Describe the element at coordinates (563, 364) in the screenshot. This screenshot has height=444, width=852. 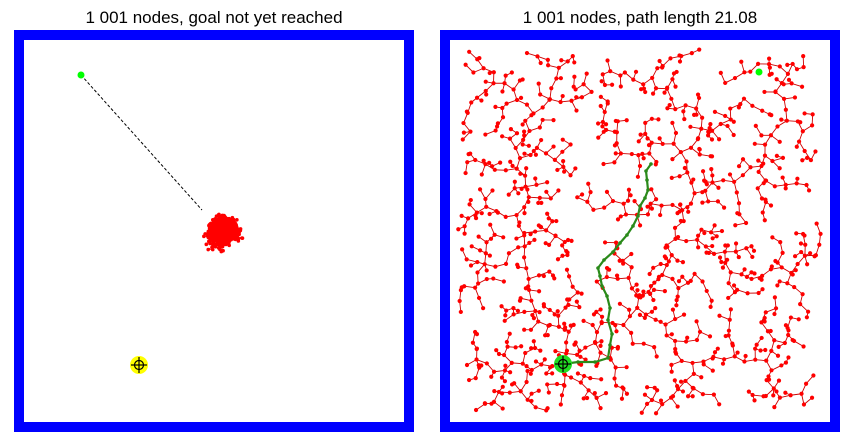
I see `crosshair-target-icon` at that location.